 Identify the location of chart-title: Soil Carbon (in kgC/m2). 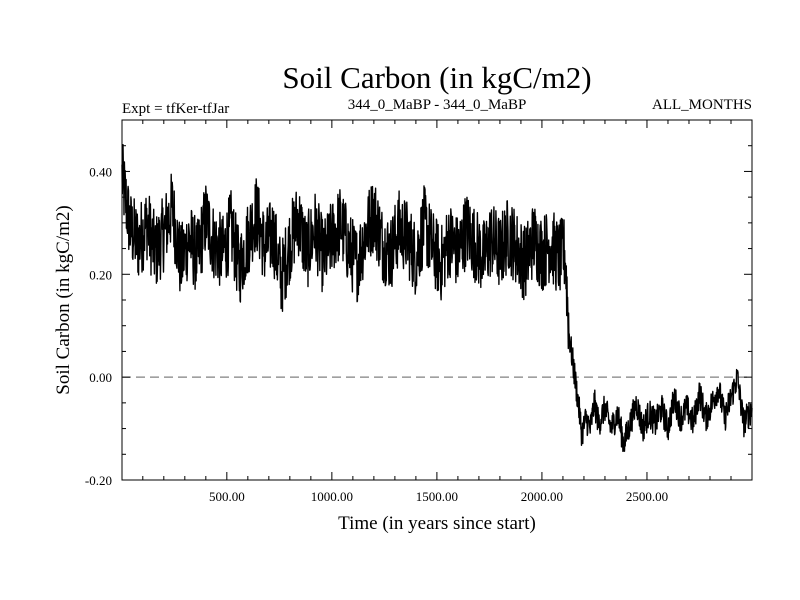
(436, 77).